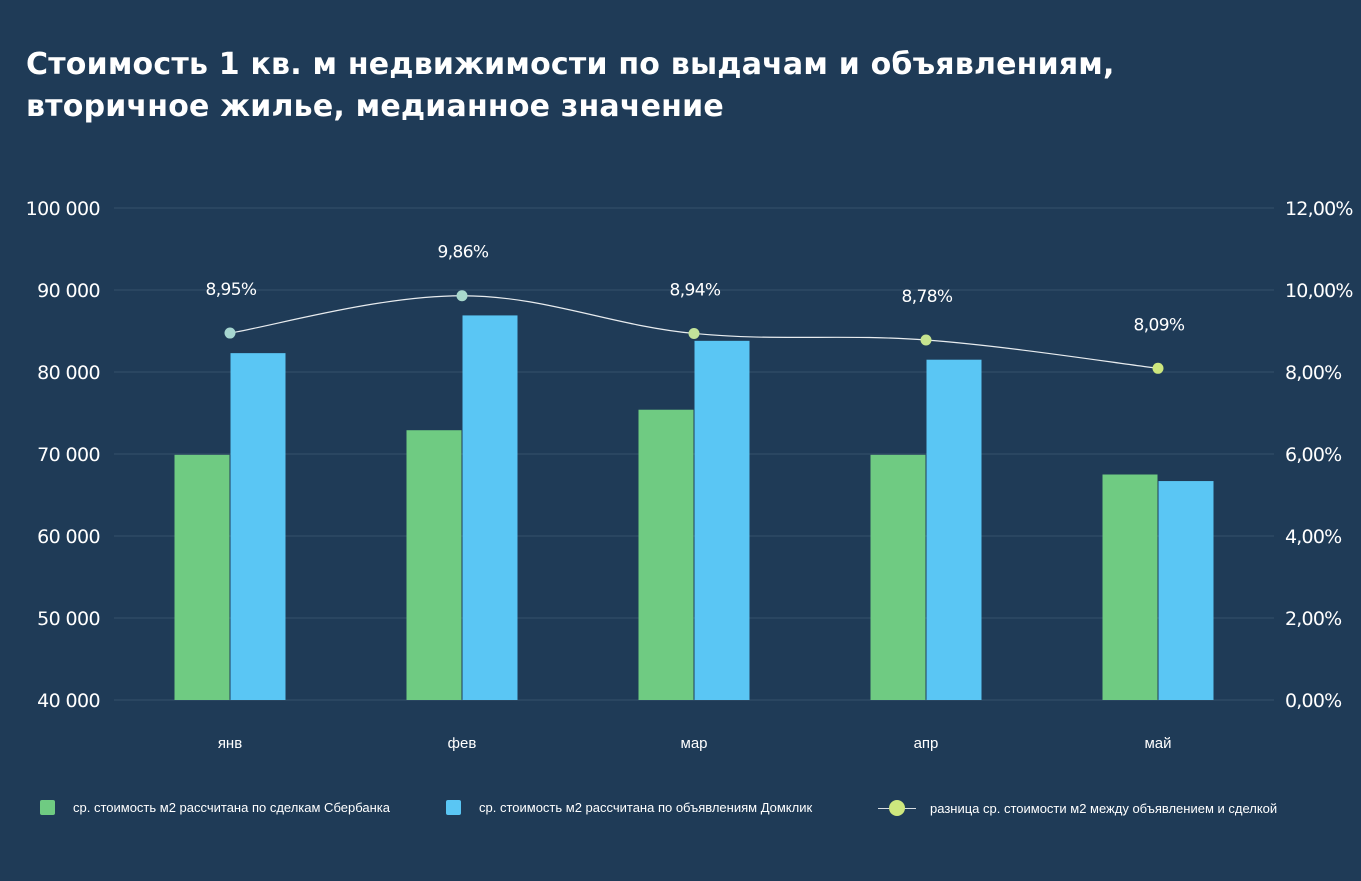  What do you see at coordinates (453, 807) in the screenshot?
I see `legend-swatch-domclick` at bounding box center [453, 807].